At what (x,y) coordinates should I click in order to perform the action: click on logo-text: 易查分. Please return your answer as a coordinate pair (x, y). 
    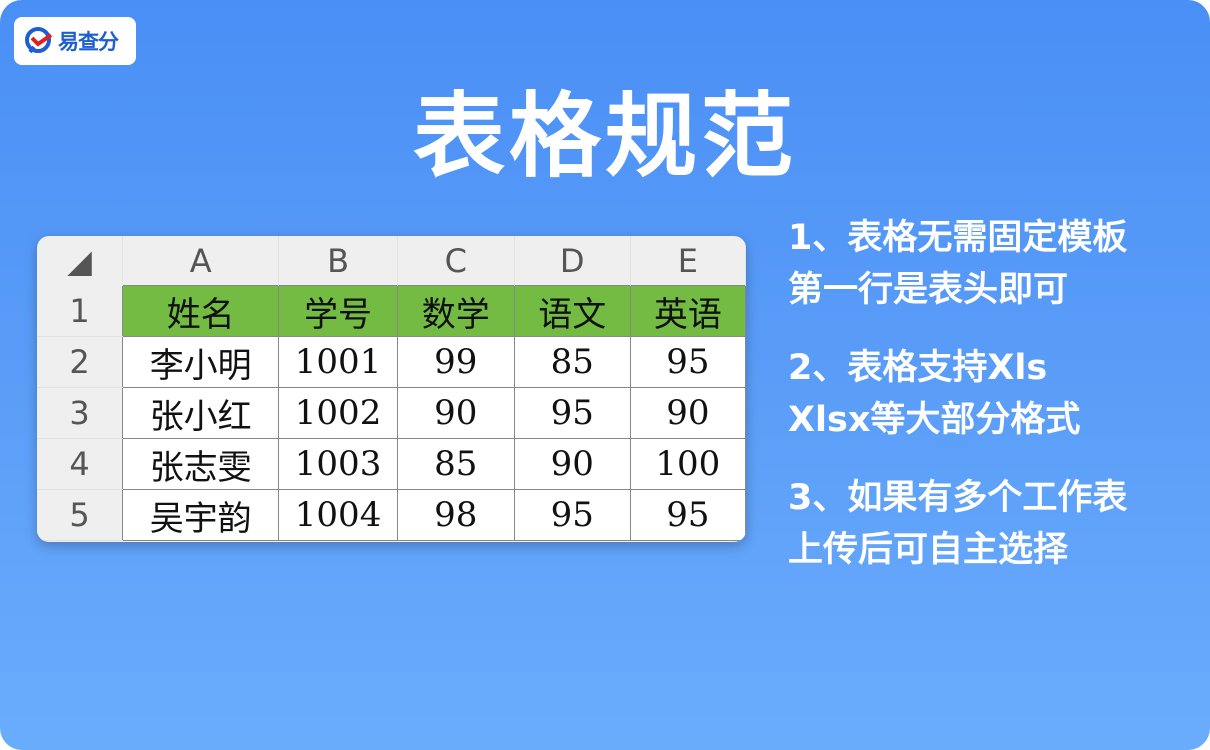
    Looking at the image, I should click on (88, 42).